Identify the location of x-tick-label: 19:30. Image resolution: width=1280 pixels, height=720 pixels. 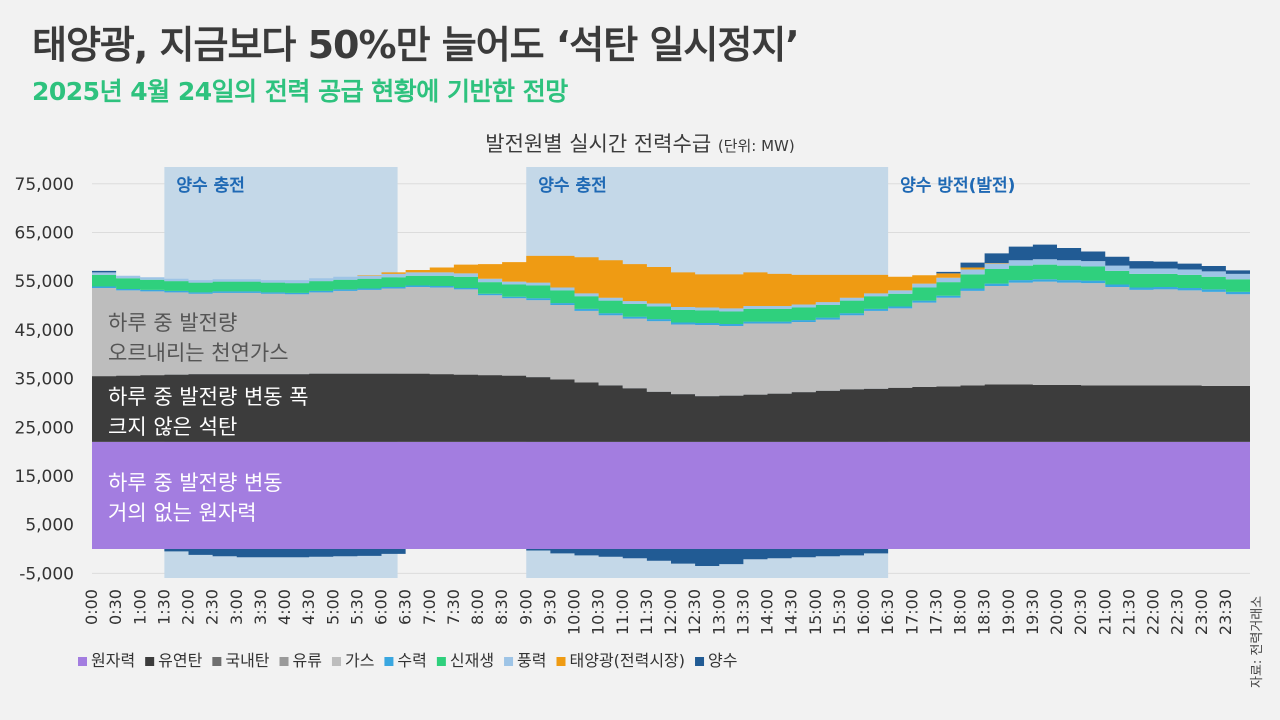
(1032, 612).